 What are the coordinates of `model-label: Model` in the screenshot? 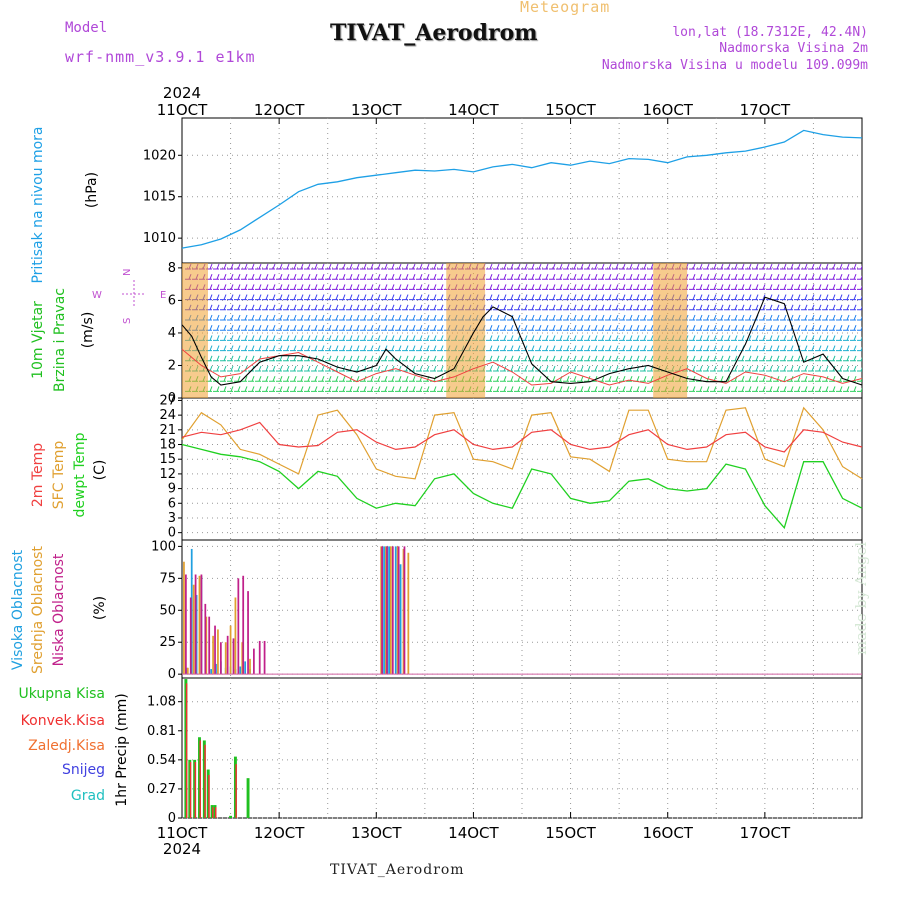 It's located at (86, 28).